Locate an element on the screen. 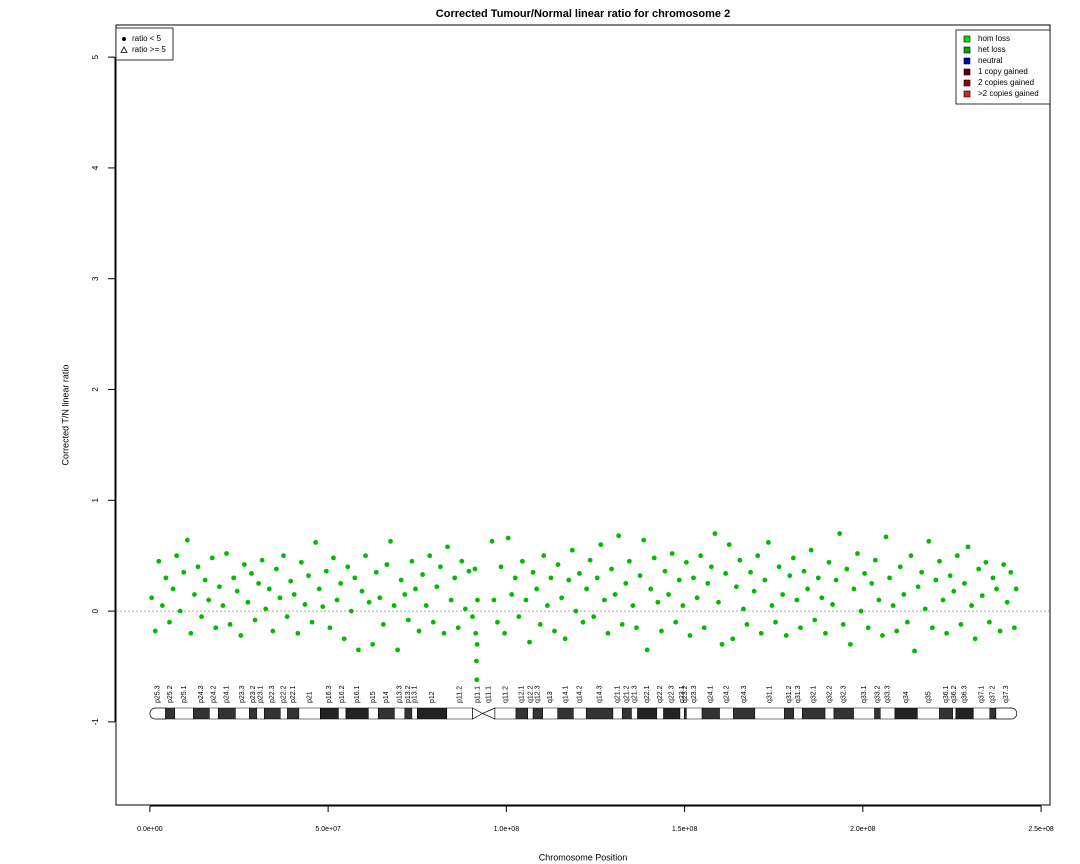 The height and width of the screenshot is (864, 1080). band-label: q32.1 is located at coordinates (813, 694).